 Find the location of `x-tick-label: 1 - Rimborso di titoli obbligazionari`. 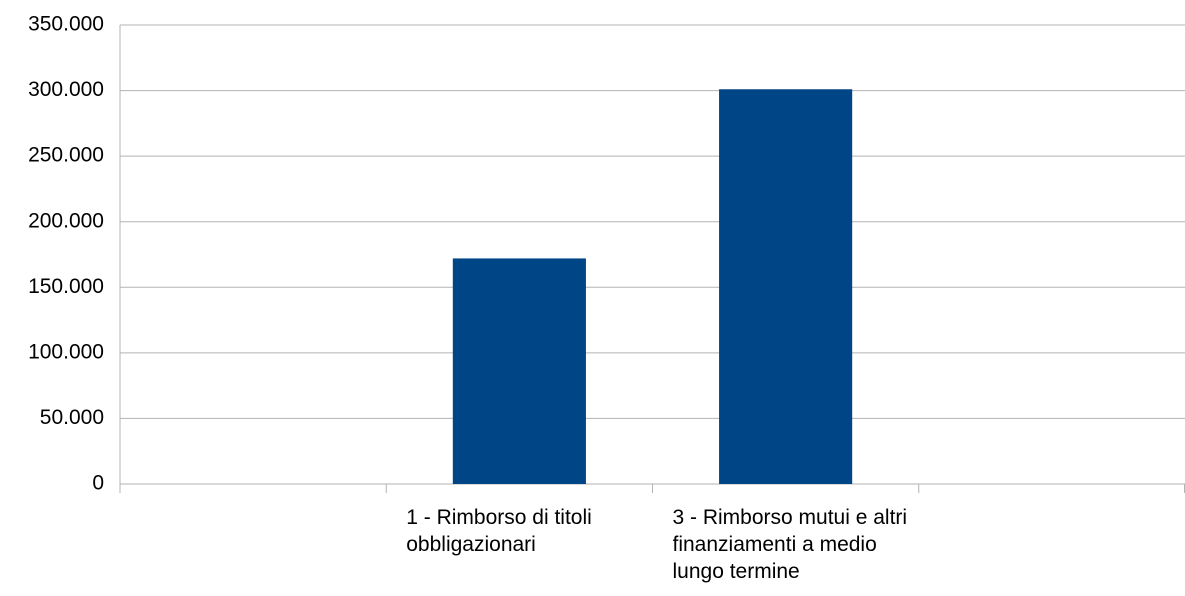

x-tick-label: 1 - Rimborso di titoli obbligazionari is located at coordinates (499, 531).